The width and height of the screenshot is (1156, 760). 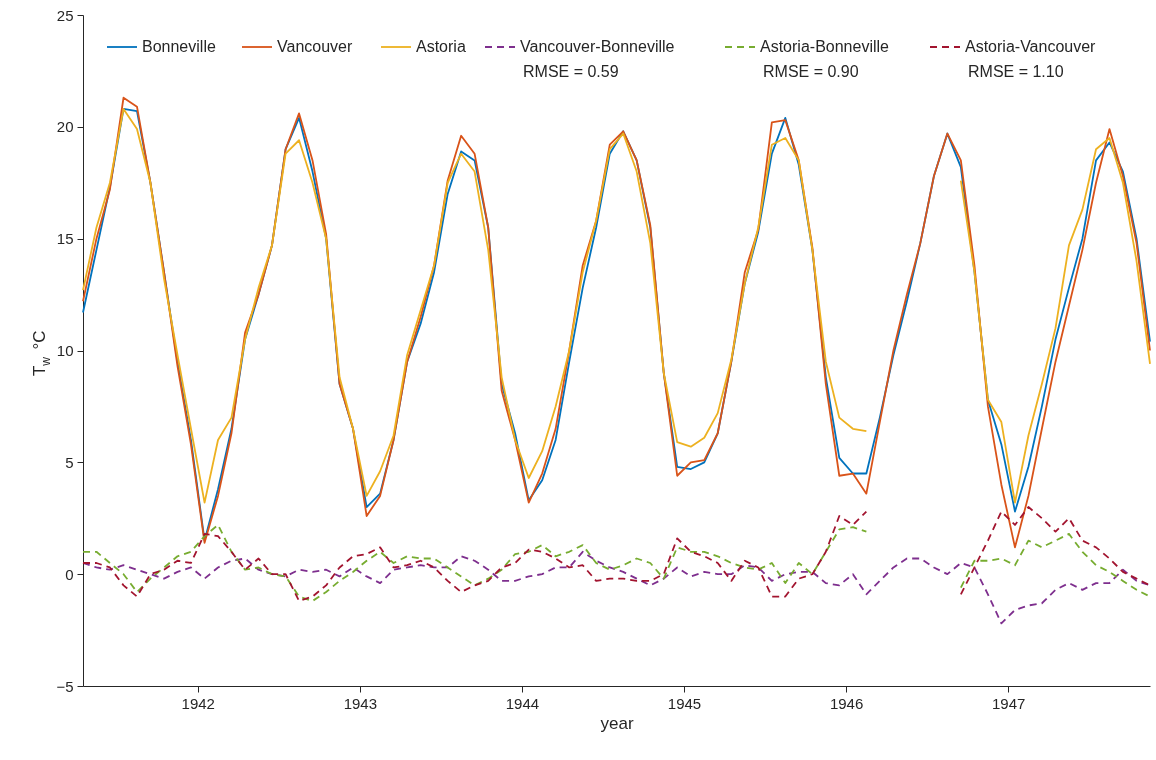 I want to click on y-tick-label: 10, so click(x=65, y=350).